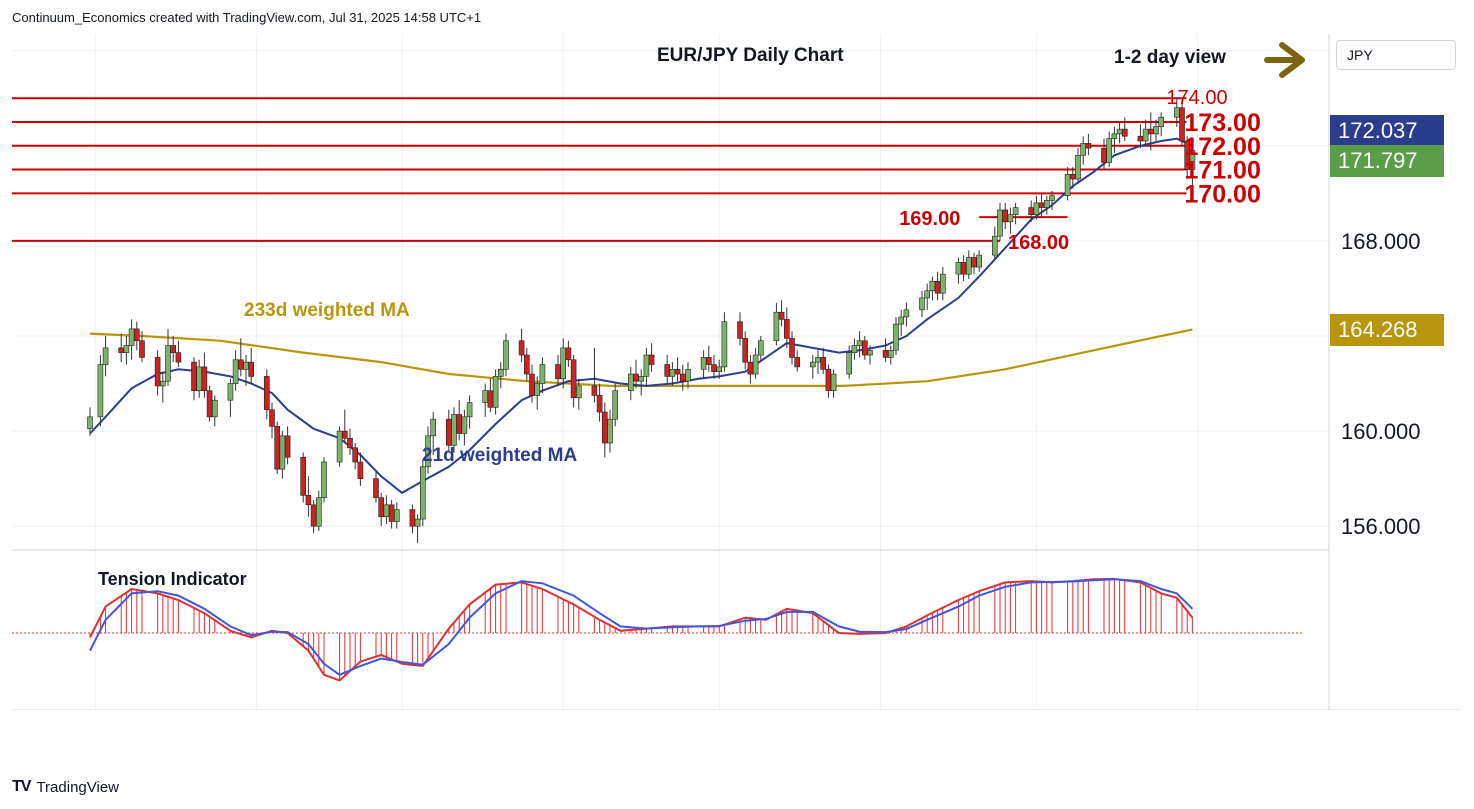 The height and width of the screenshot is (809, 1474). I want to click on price-tag: 164.268, so click(1387, 329).